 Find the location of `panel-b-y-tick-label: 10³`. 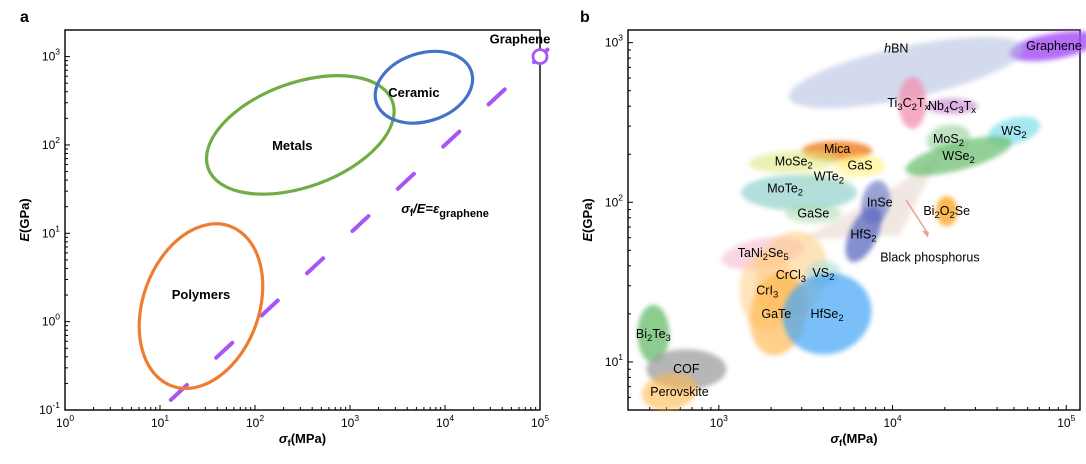

panel-b-y-tick-label: 10³ is located at coordinates (614, 41).